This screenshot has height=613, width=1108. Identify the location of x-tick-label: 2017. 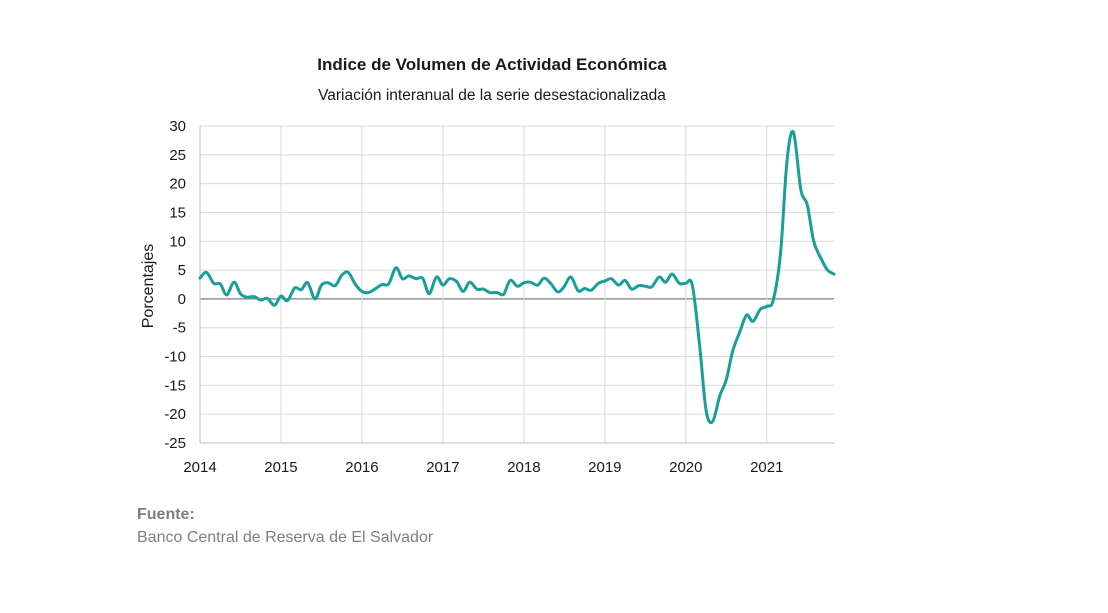
(442, 467).